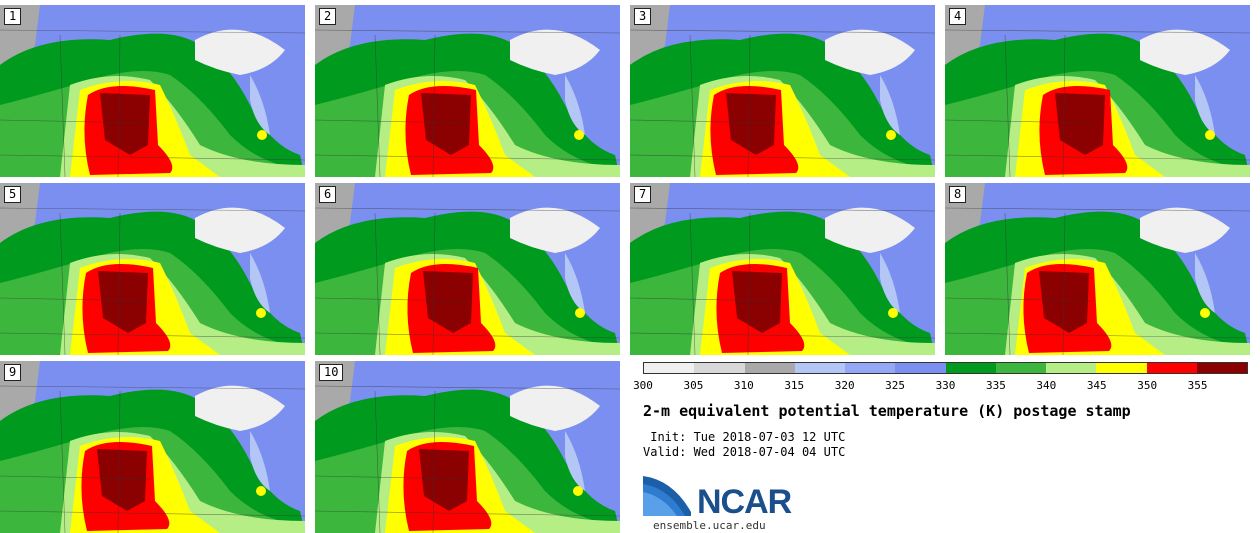  I want to click on ncar-logo-text: NCAR, so click(744, 502).